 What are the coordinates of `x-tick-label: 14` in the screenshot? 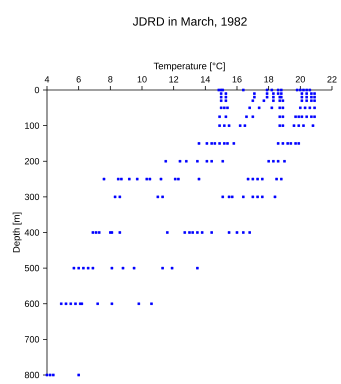 It's located at (205, 79).